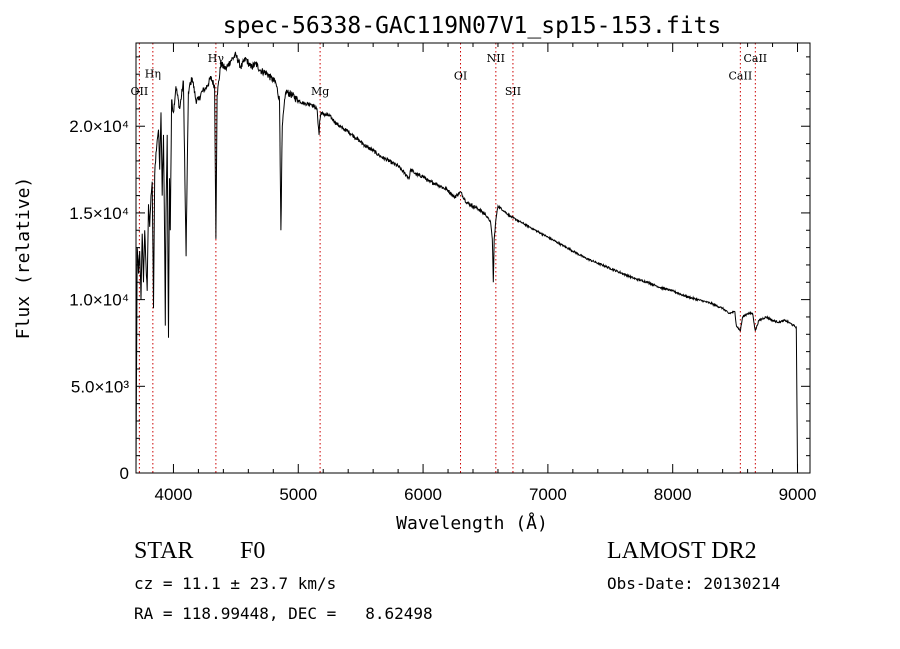 The width and height of the screenshot is (900, 649). I want to click on line-label: OI, so click(460, 75).